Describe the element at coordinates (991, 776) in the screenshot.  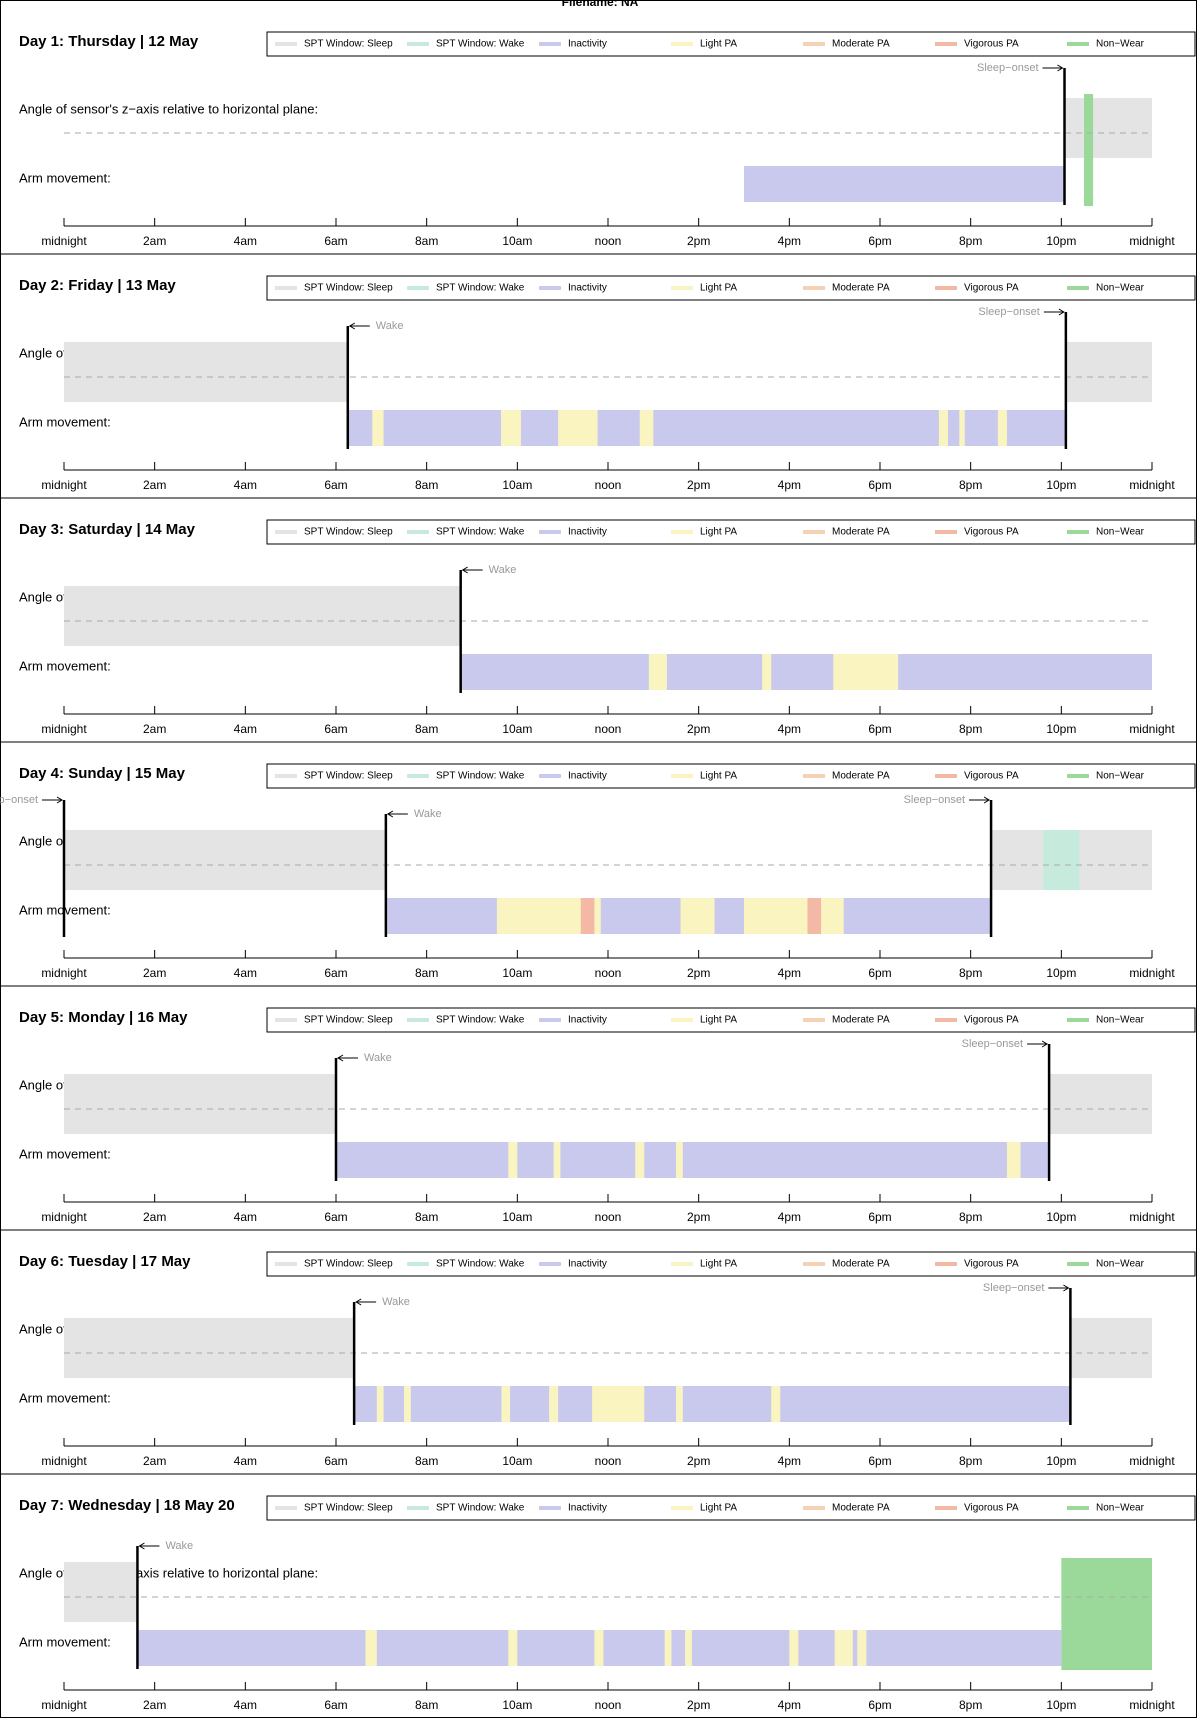
I see `legend-label: Vigorous PA` at that location.